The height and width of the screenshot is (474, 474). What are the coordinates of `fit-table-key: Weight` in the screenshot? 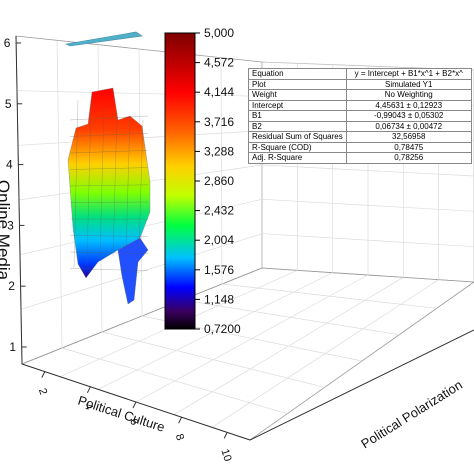 It's located at (297, 95).